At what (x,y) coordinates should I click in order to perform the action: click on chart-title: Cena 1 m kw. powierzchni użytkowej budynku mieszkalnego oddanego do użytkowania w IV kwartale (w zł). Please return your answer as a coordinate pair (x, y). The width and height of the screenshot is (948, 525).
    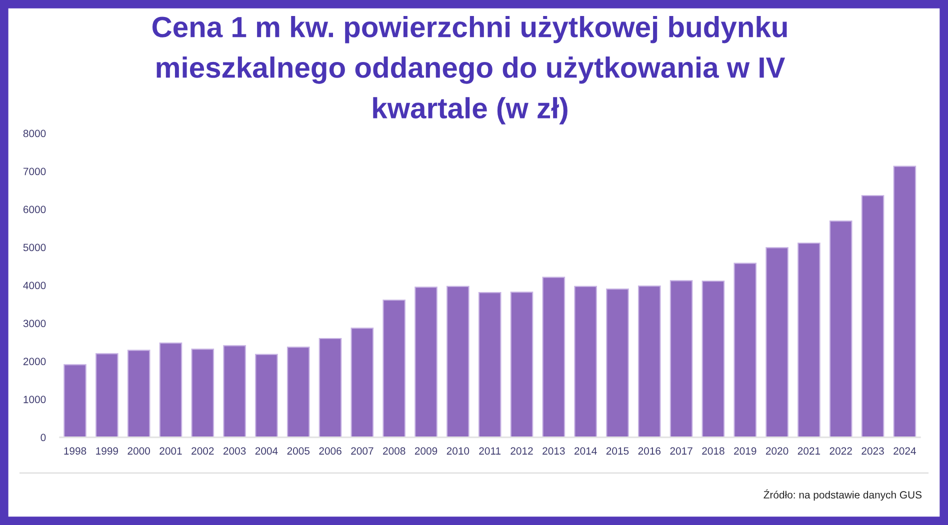
    Looking at the image, I should click on (469, 70).